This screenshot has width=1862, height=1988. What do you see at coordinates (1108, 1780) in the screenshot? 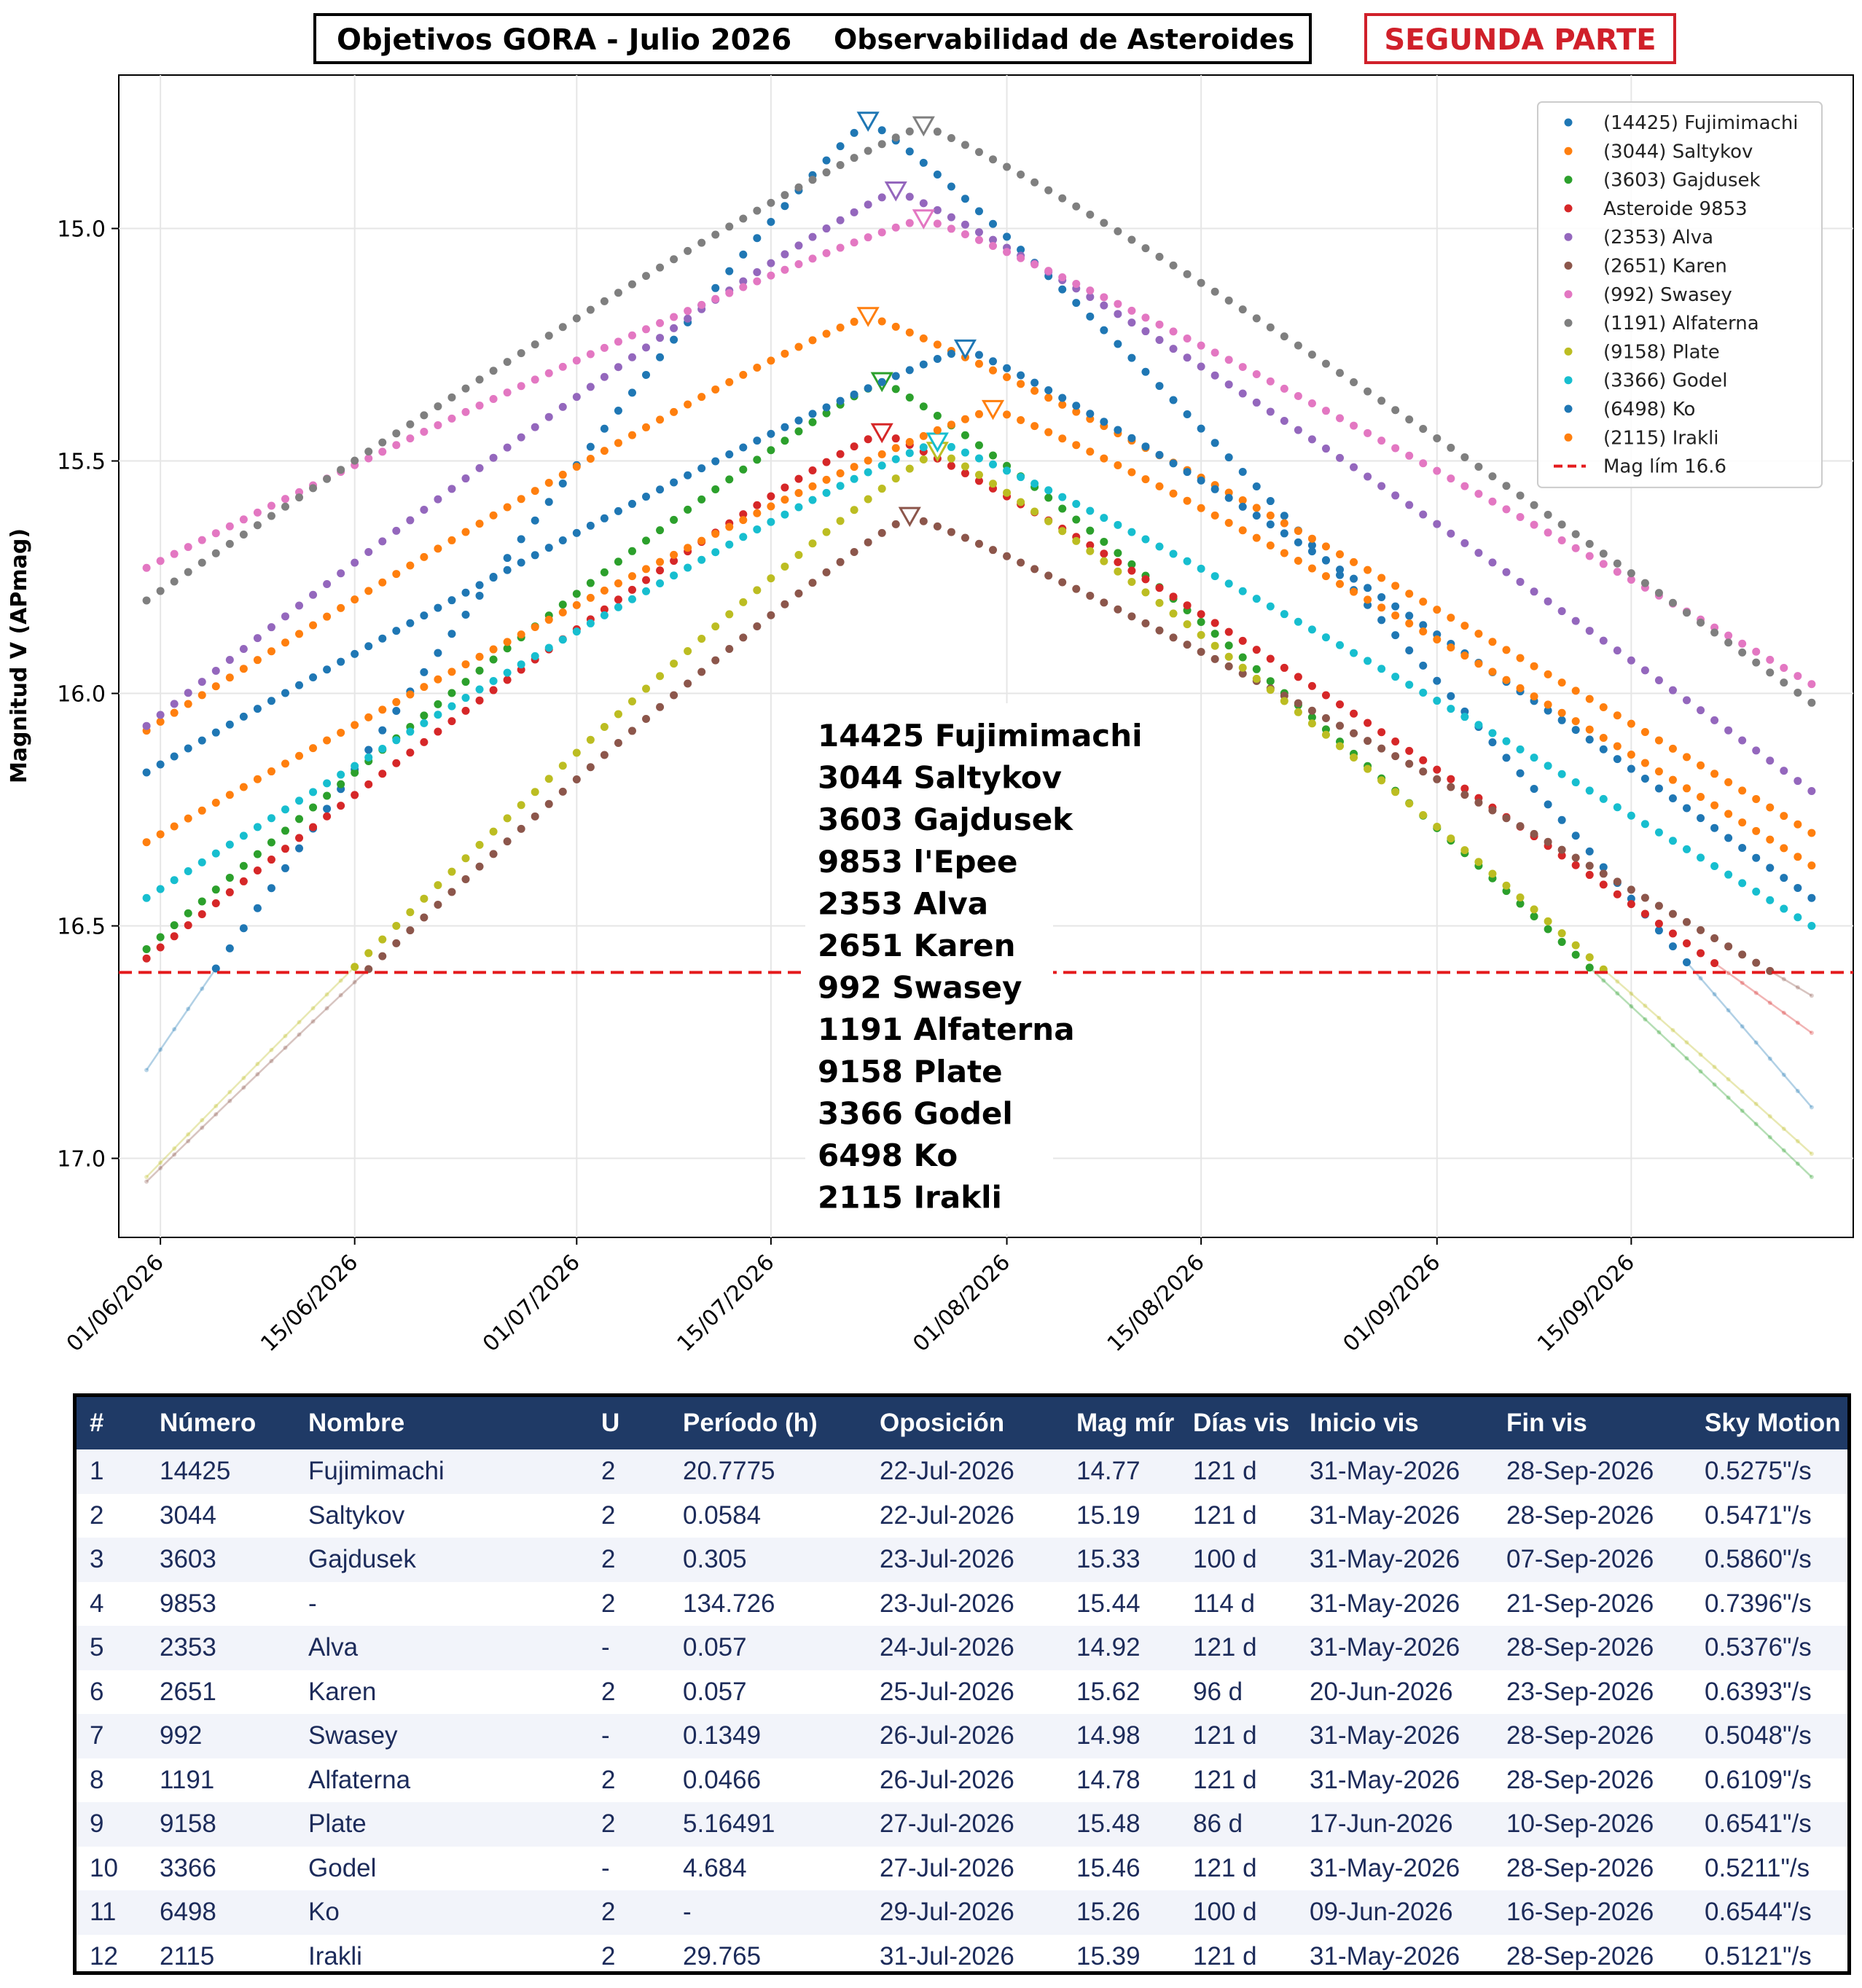
I see `table-cell: 14.78` at bounding box center [1108, 1780].